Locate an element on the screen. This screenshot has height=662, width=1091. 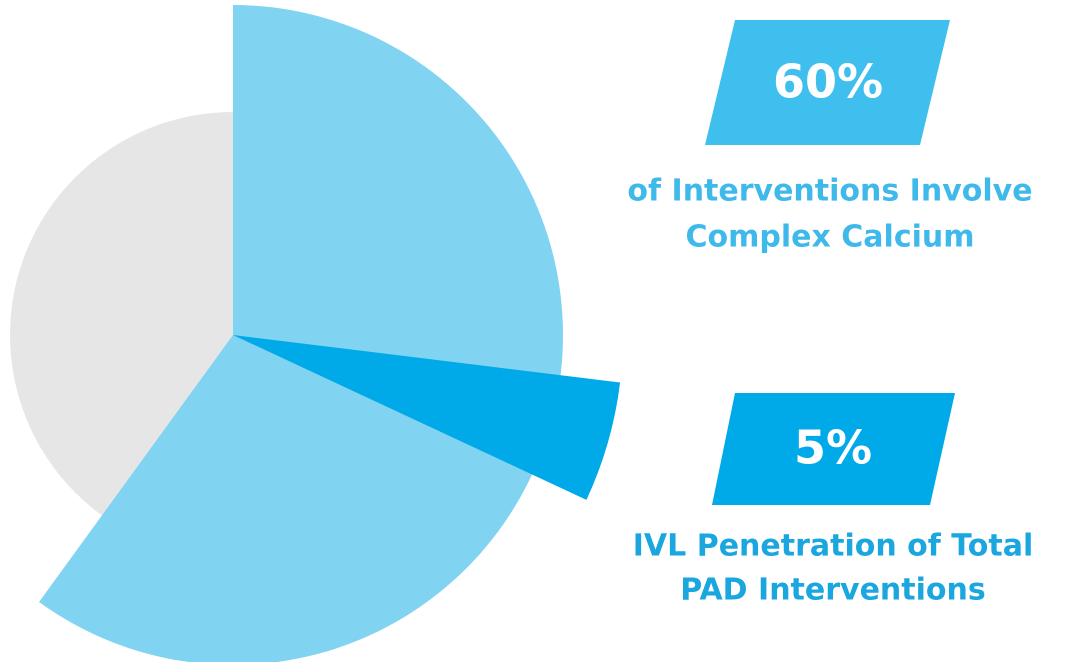
value-label: 60% is located at coordinates (828, 82).